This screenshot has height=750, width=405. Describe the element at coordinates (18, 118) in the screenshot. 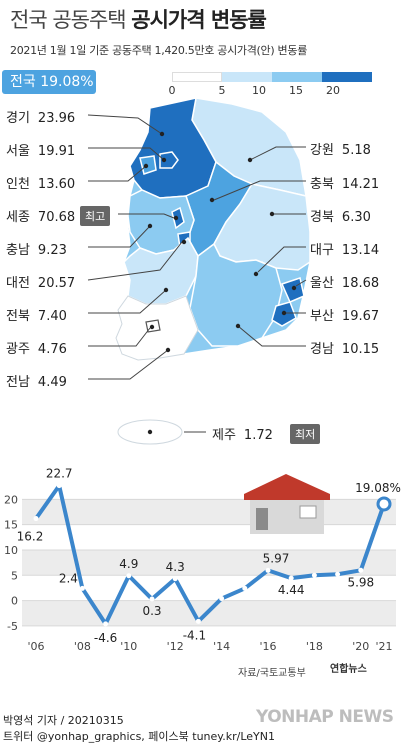

I see `region-name: 경기` at that location.